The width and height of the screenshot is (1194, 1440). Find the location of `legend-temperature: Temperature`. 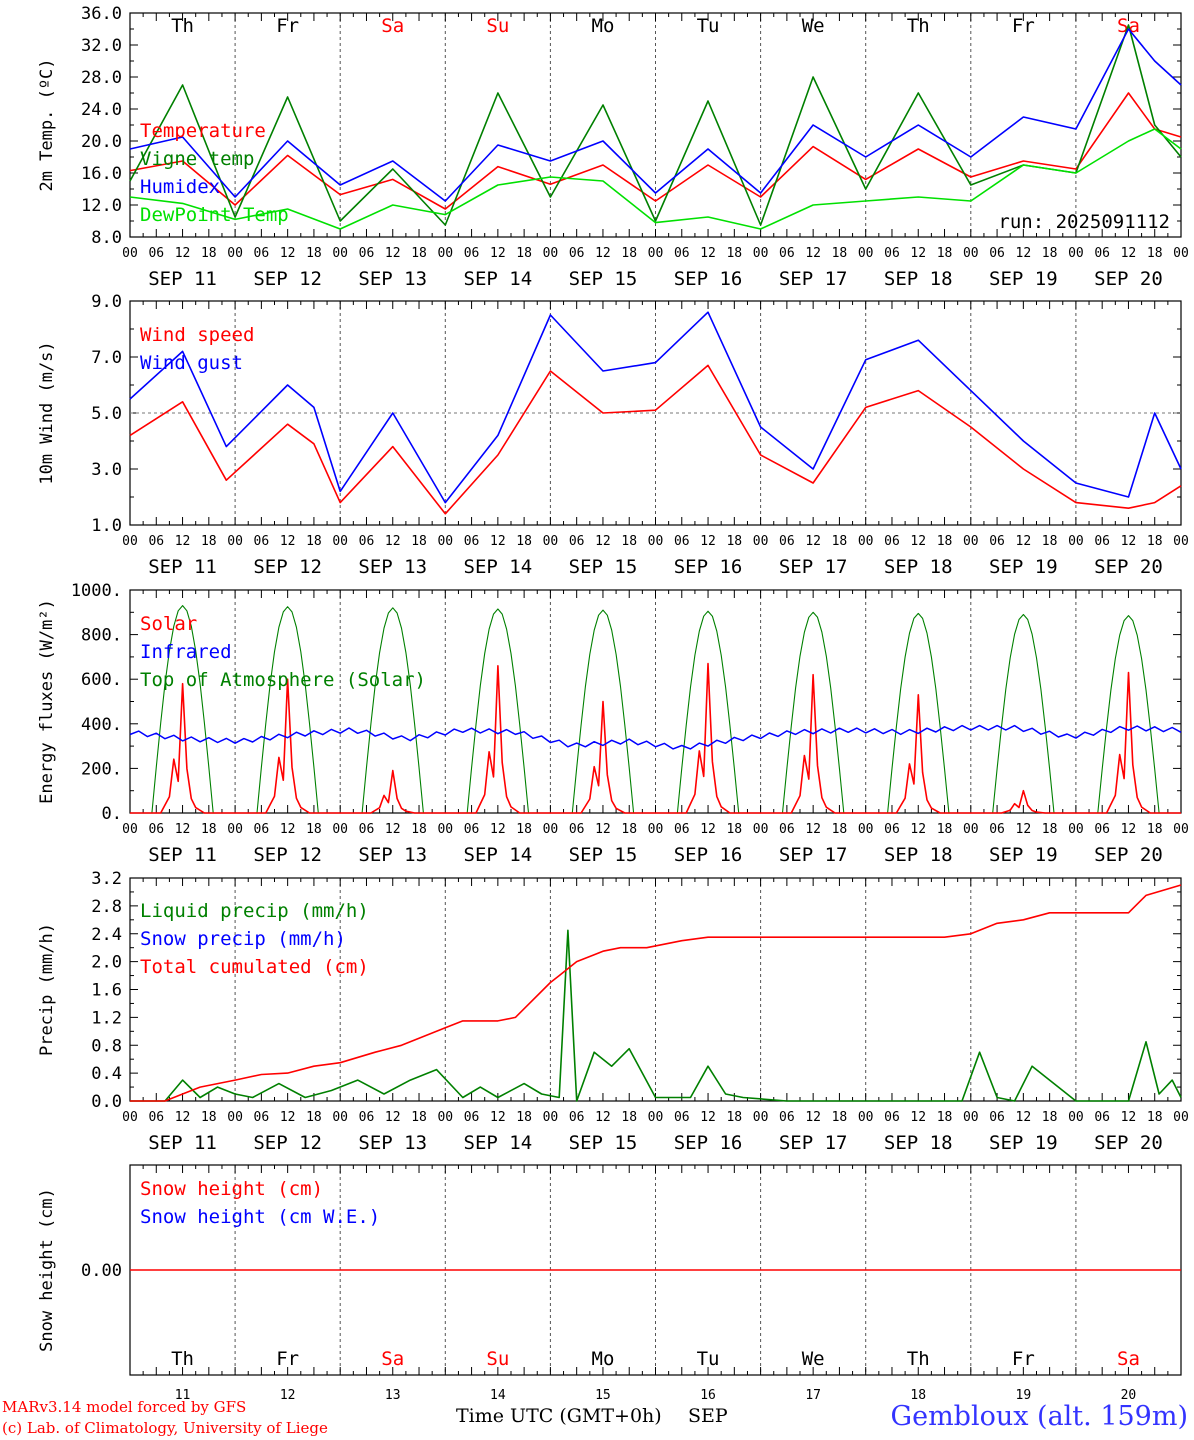

legend-temperature: Temperature is located at coordinates (203, 131).